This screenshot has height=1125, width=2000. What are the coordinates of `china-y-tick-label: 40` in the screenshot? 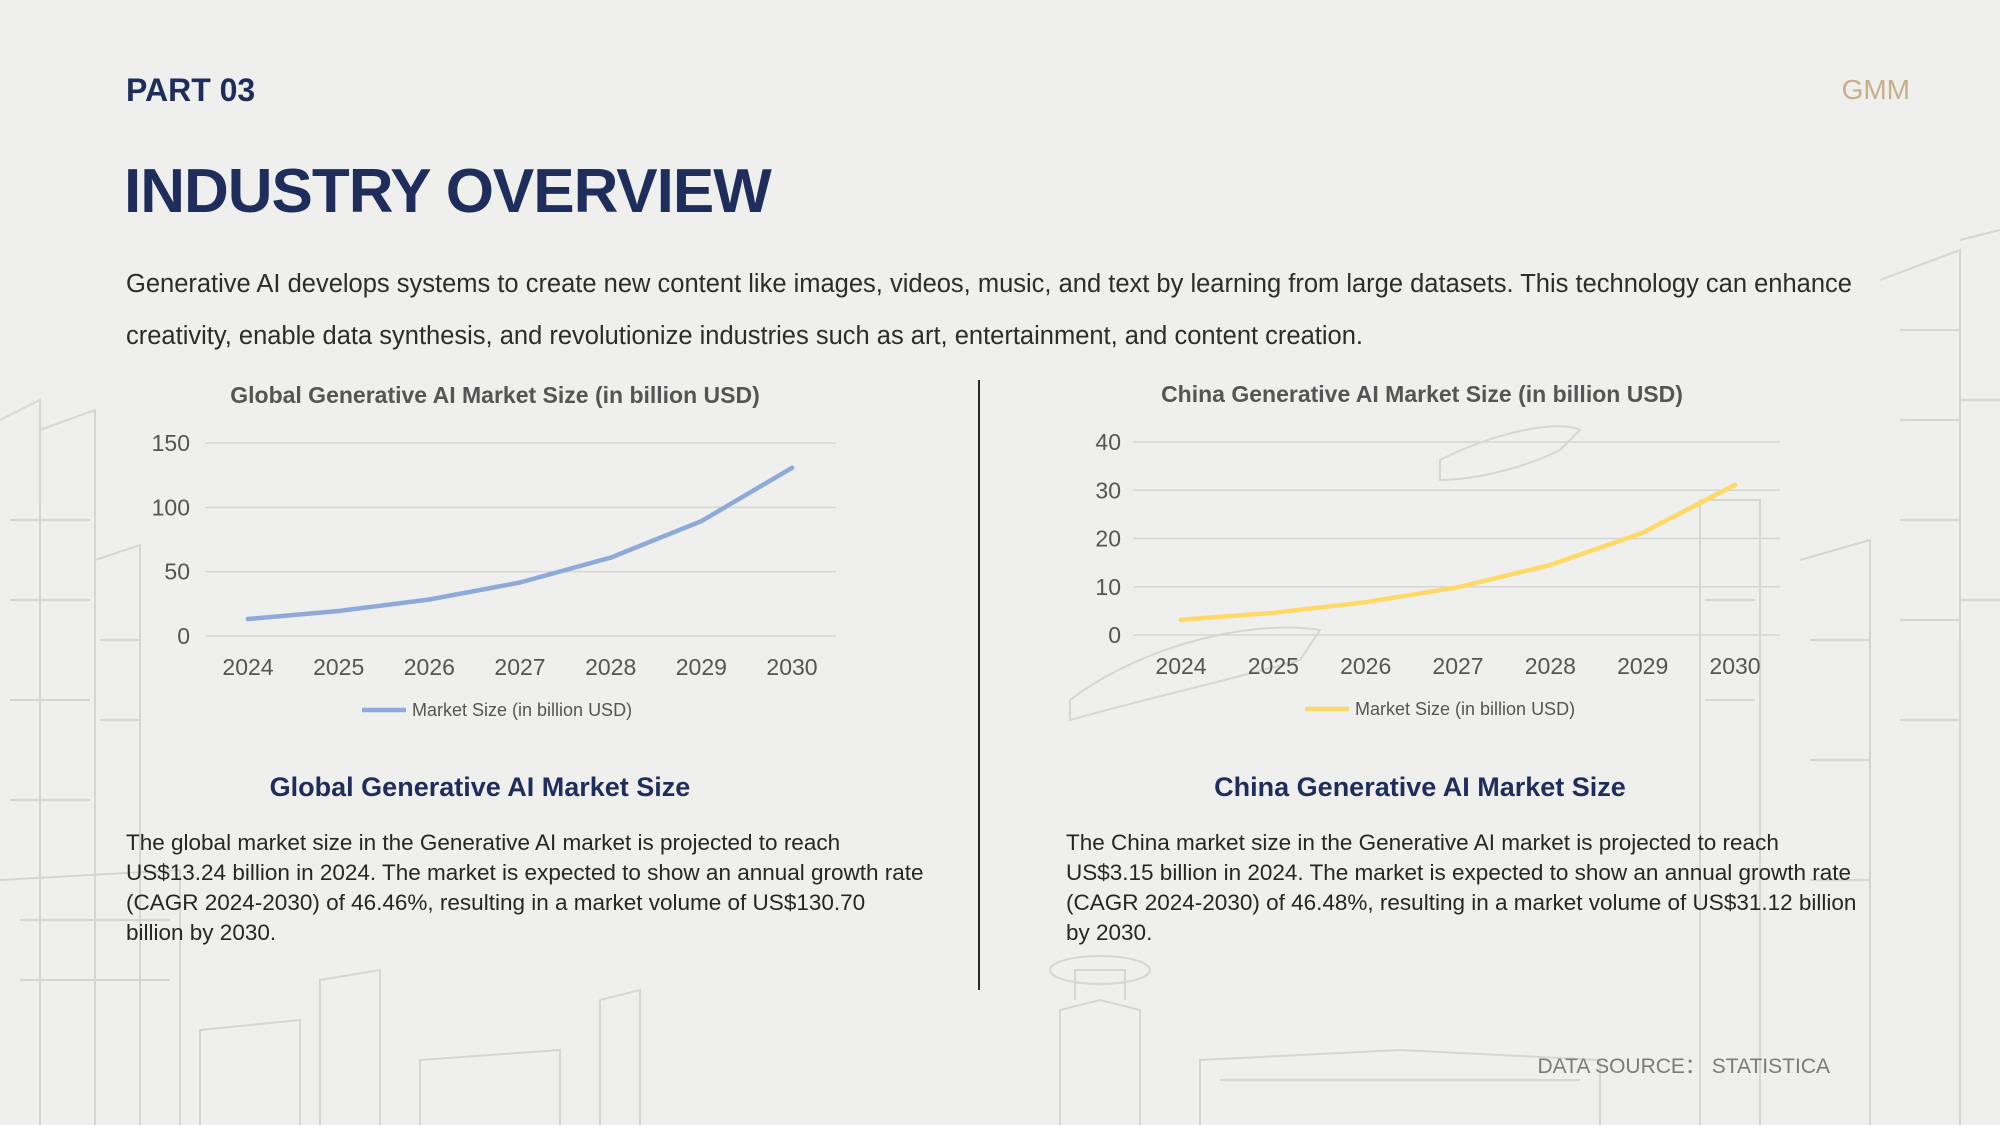 It's located at (1108, 442).